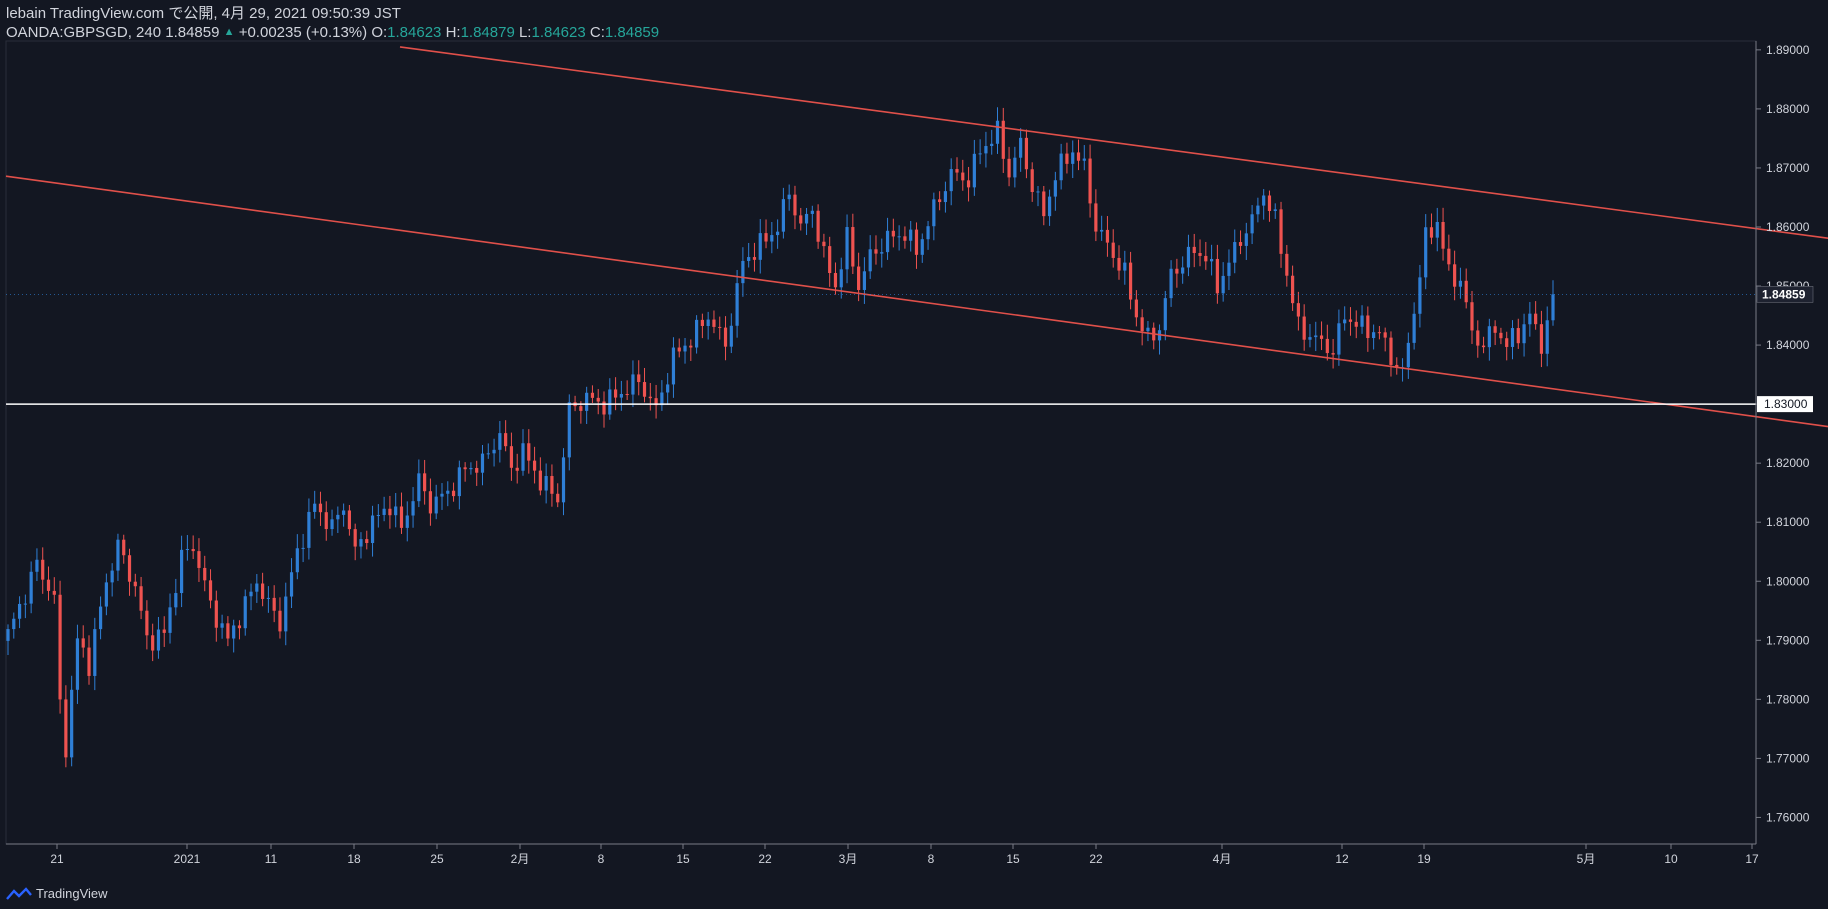 The image size is (1828, 909). What do you see at coordinates (1586, 859) in the screenshot?
I see `time-tick-label: 5月` at bounding box center [1586, 859].